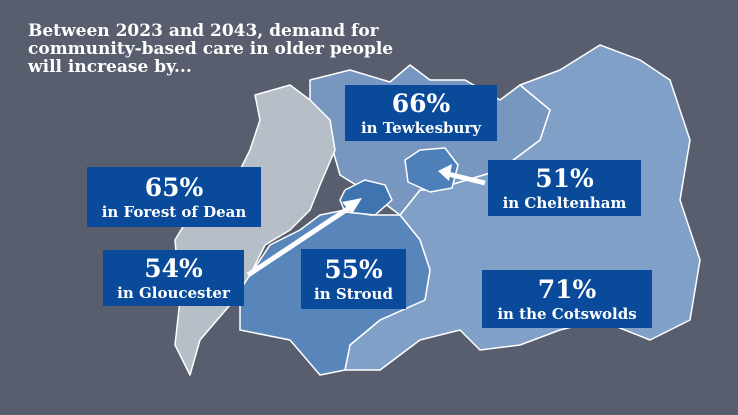 The width and height of the screenshot is (738, 415). I want to click on arrow-cheltenham, so click(466, 178).